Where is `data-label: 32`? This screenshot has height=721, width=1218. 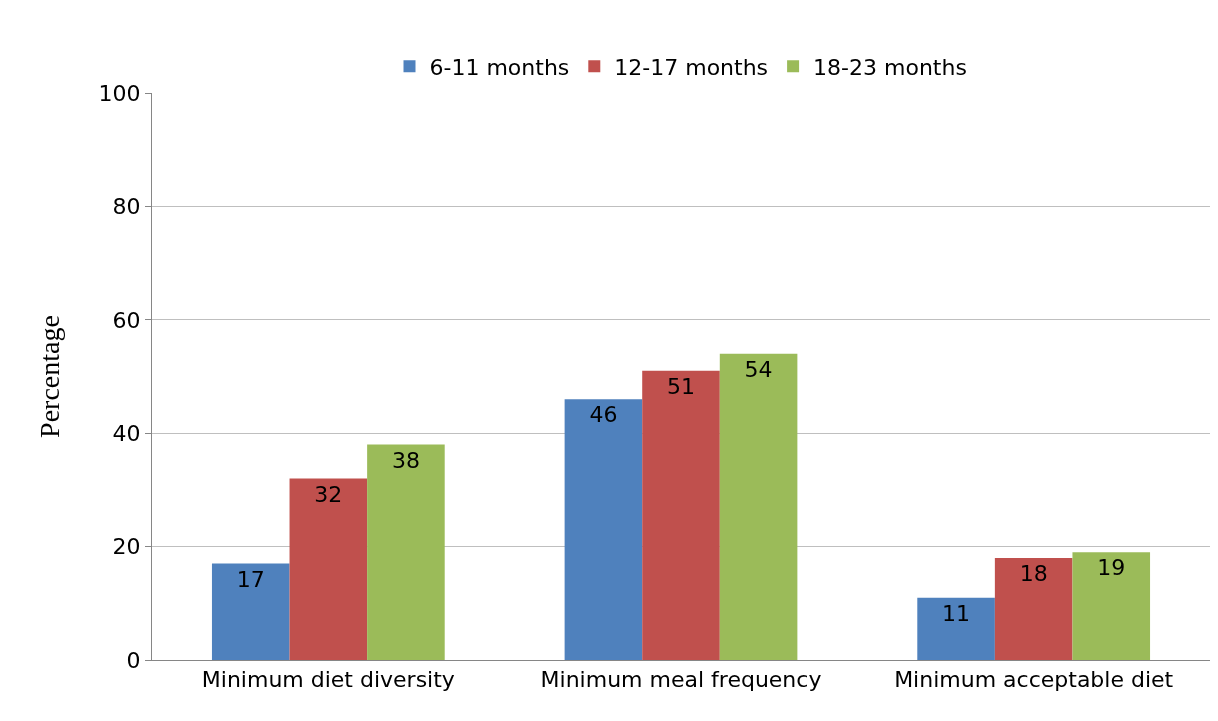 data-label: 32 is located at coordinates (328, 494).